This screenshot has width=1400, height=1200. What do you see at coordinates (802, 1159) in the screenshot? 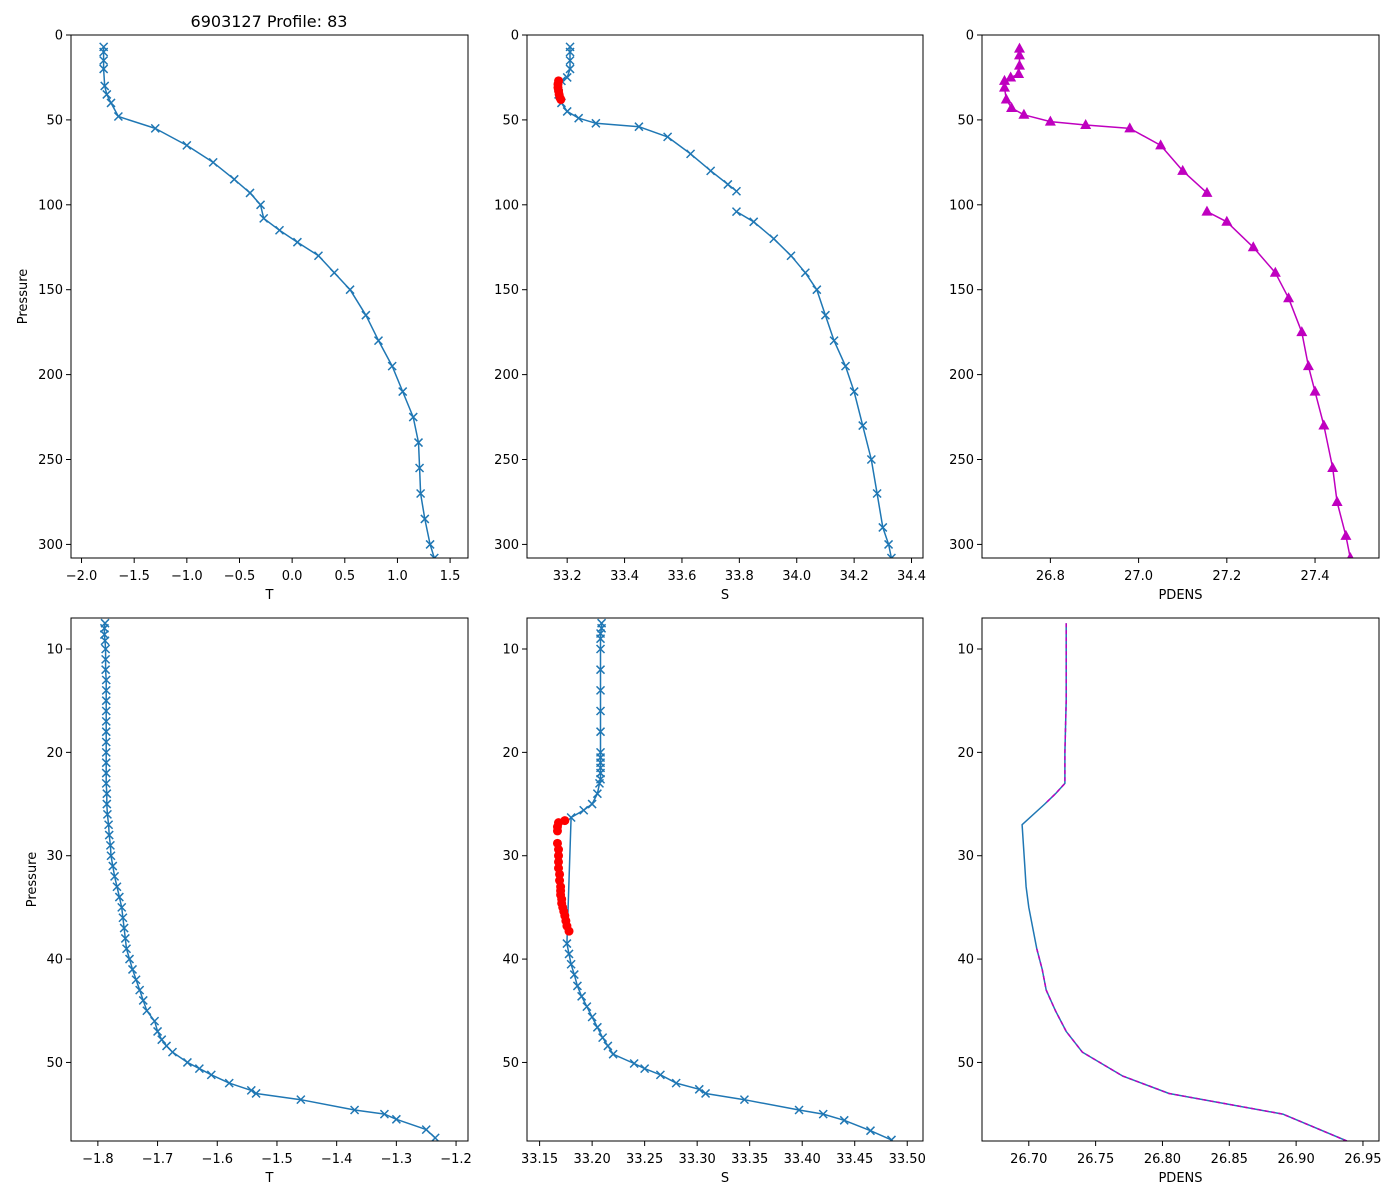
I see `x-tick-label: 33.40` at bounding box center [802, 1159].